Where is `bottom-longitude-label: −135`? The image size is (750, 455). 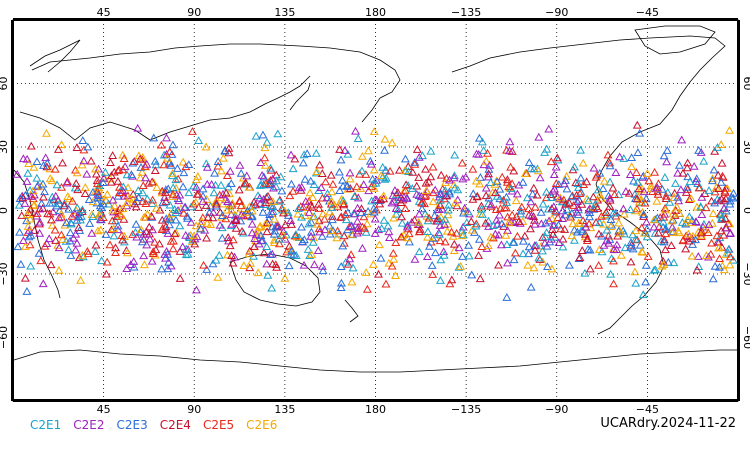
bottom-longitude-label: −135 is located at coordinates (466, 409).